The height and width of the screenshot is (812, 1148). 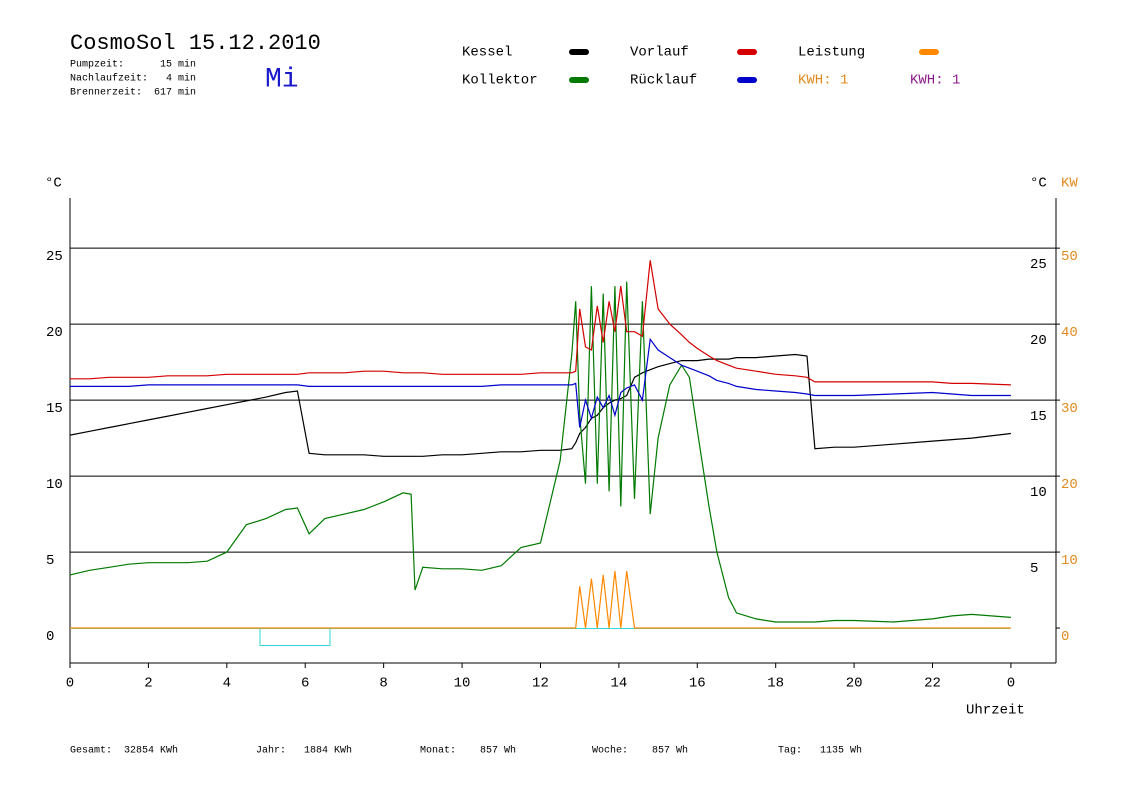 I want to click on y2-tick-label: 50, so click(x=1069, y=257).